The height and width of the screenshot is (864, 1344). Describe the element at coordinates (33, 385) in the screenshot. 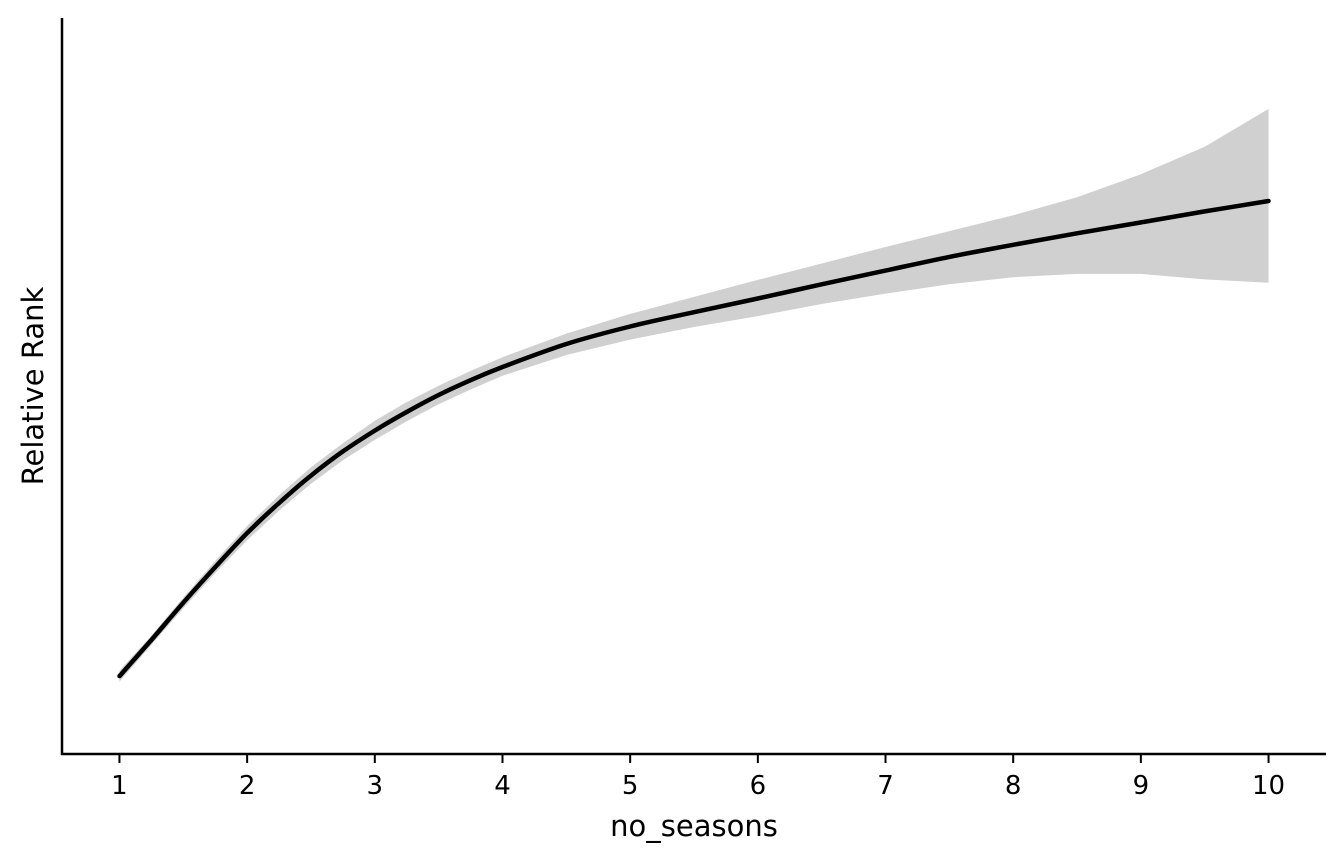

I see `y-axis-title: Relative Rank` at that location.